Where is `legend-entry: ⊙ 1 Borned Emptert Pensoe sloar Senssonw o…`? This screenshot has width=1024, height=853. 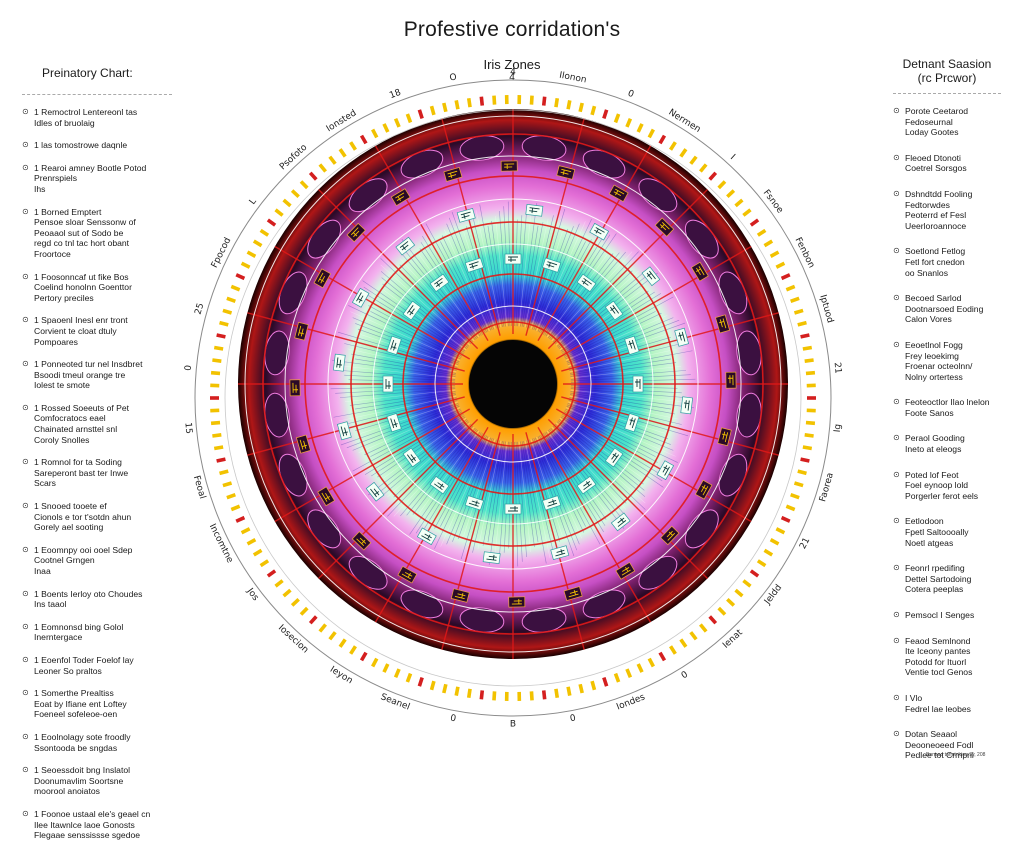
legend-entry: ⊙ 1 Borned Emptert Pensoe sloar Senssonw o… is located at coordinates (97, 233).